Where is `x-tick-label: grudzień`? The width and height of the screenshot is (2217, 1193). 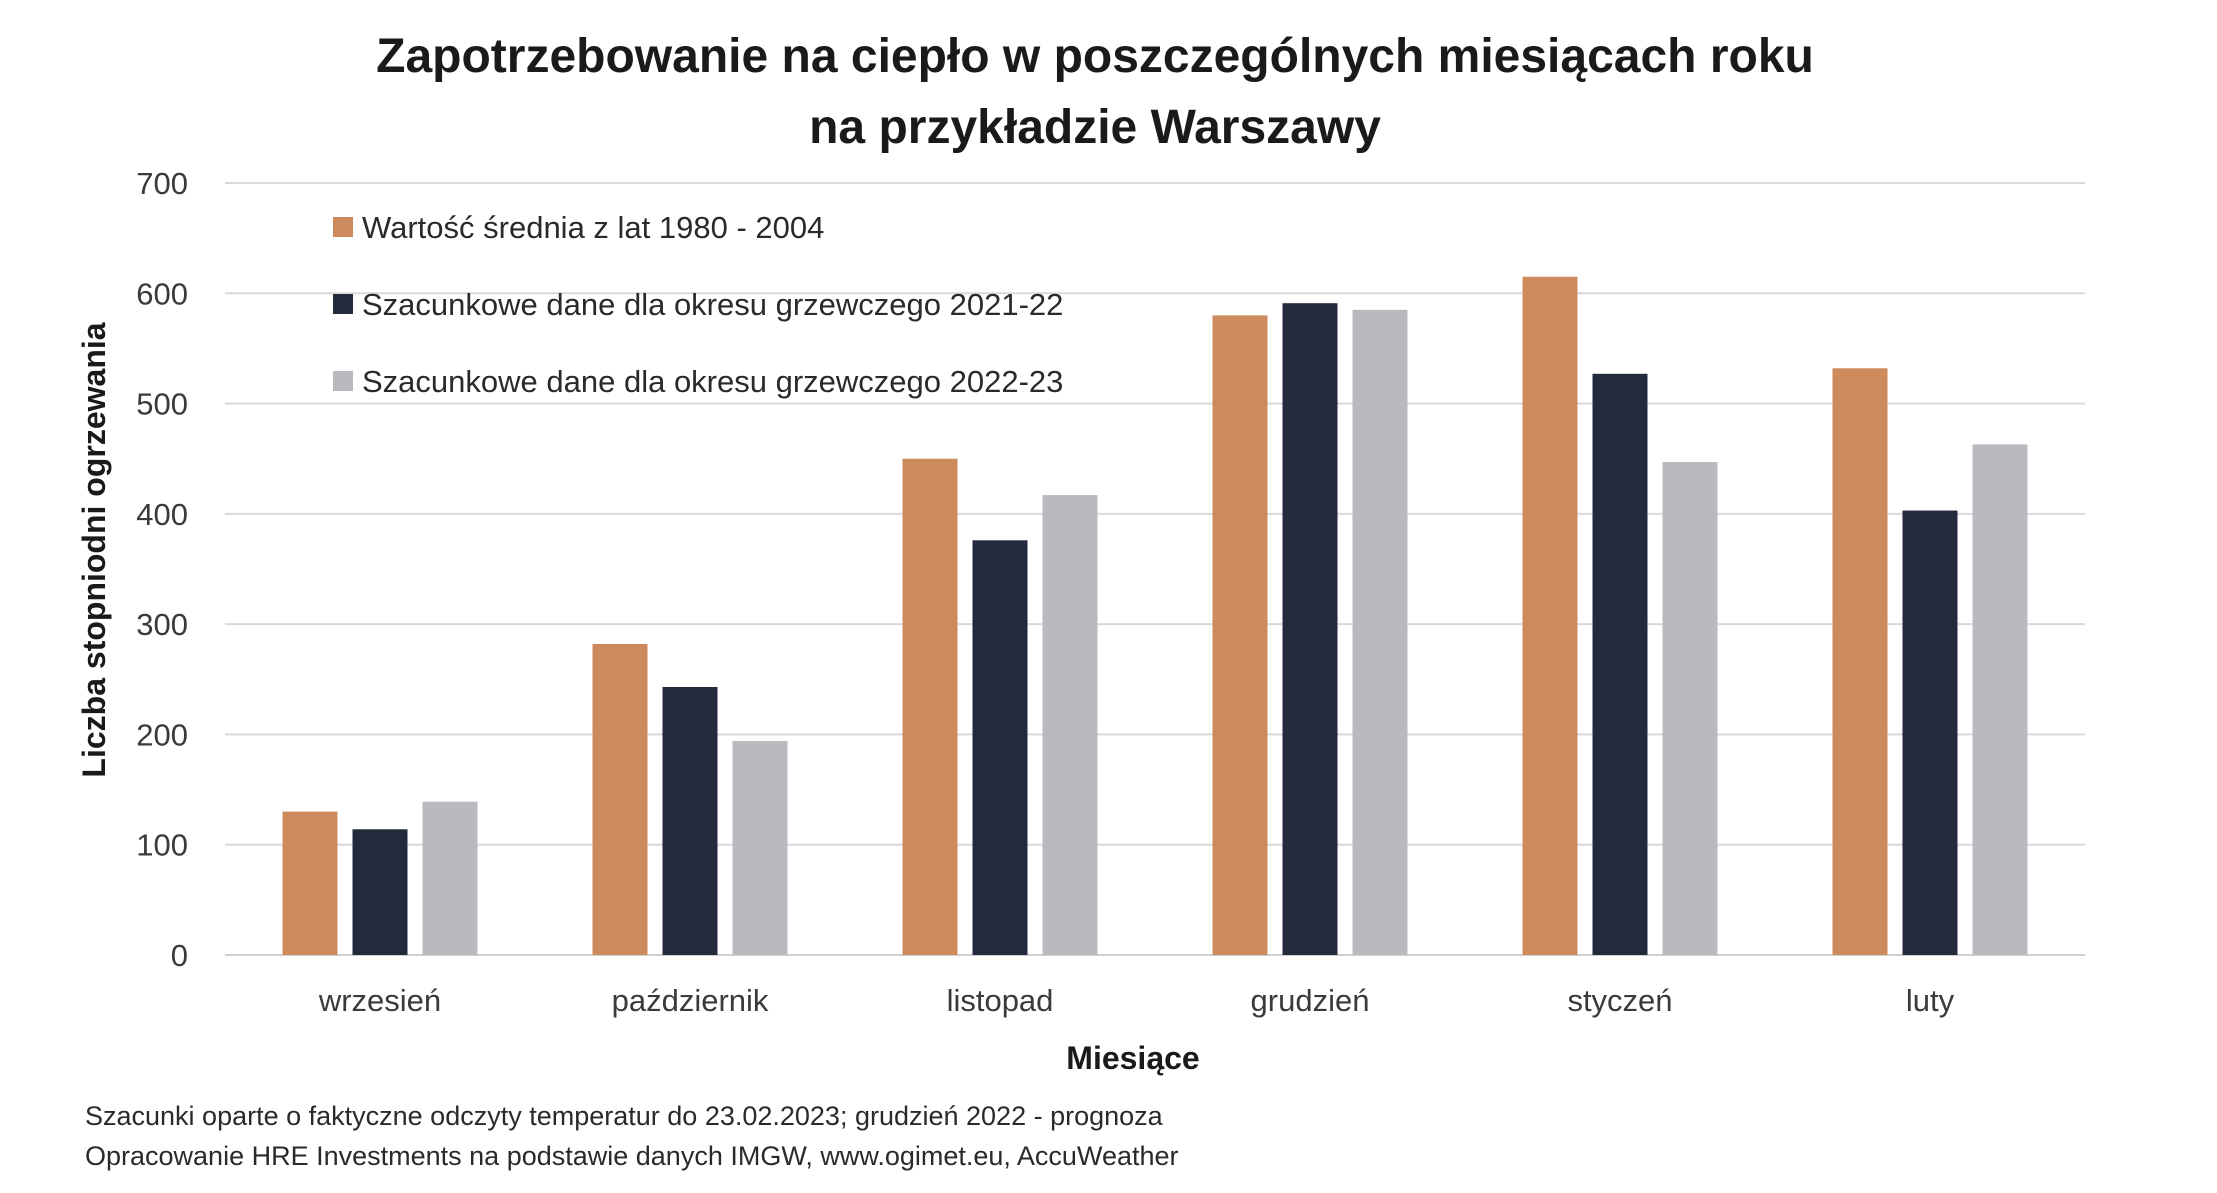
x-tick-label: grudzień is located at coordinates (1310, 1000).